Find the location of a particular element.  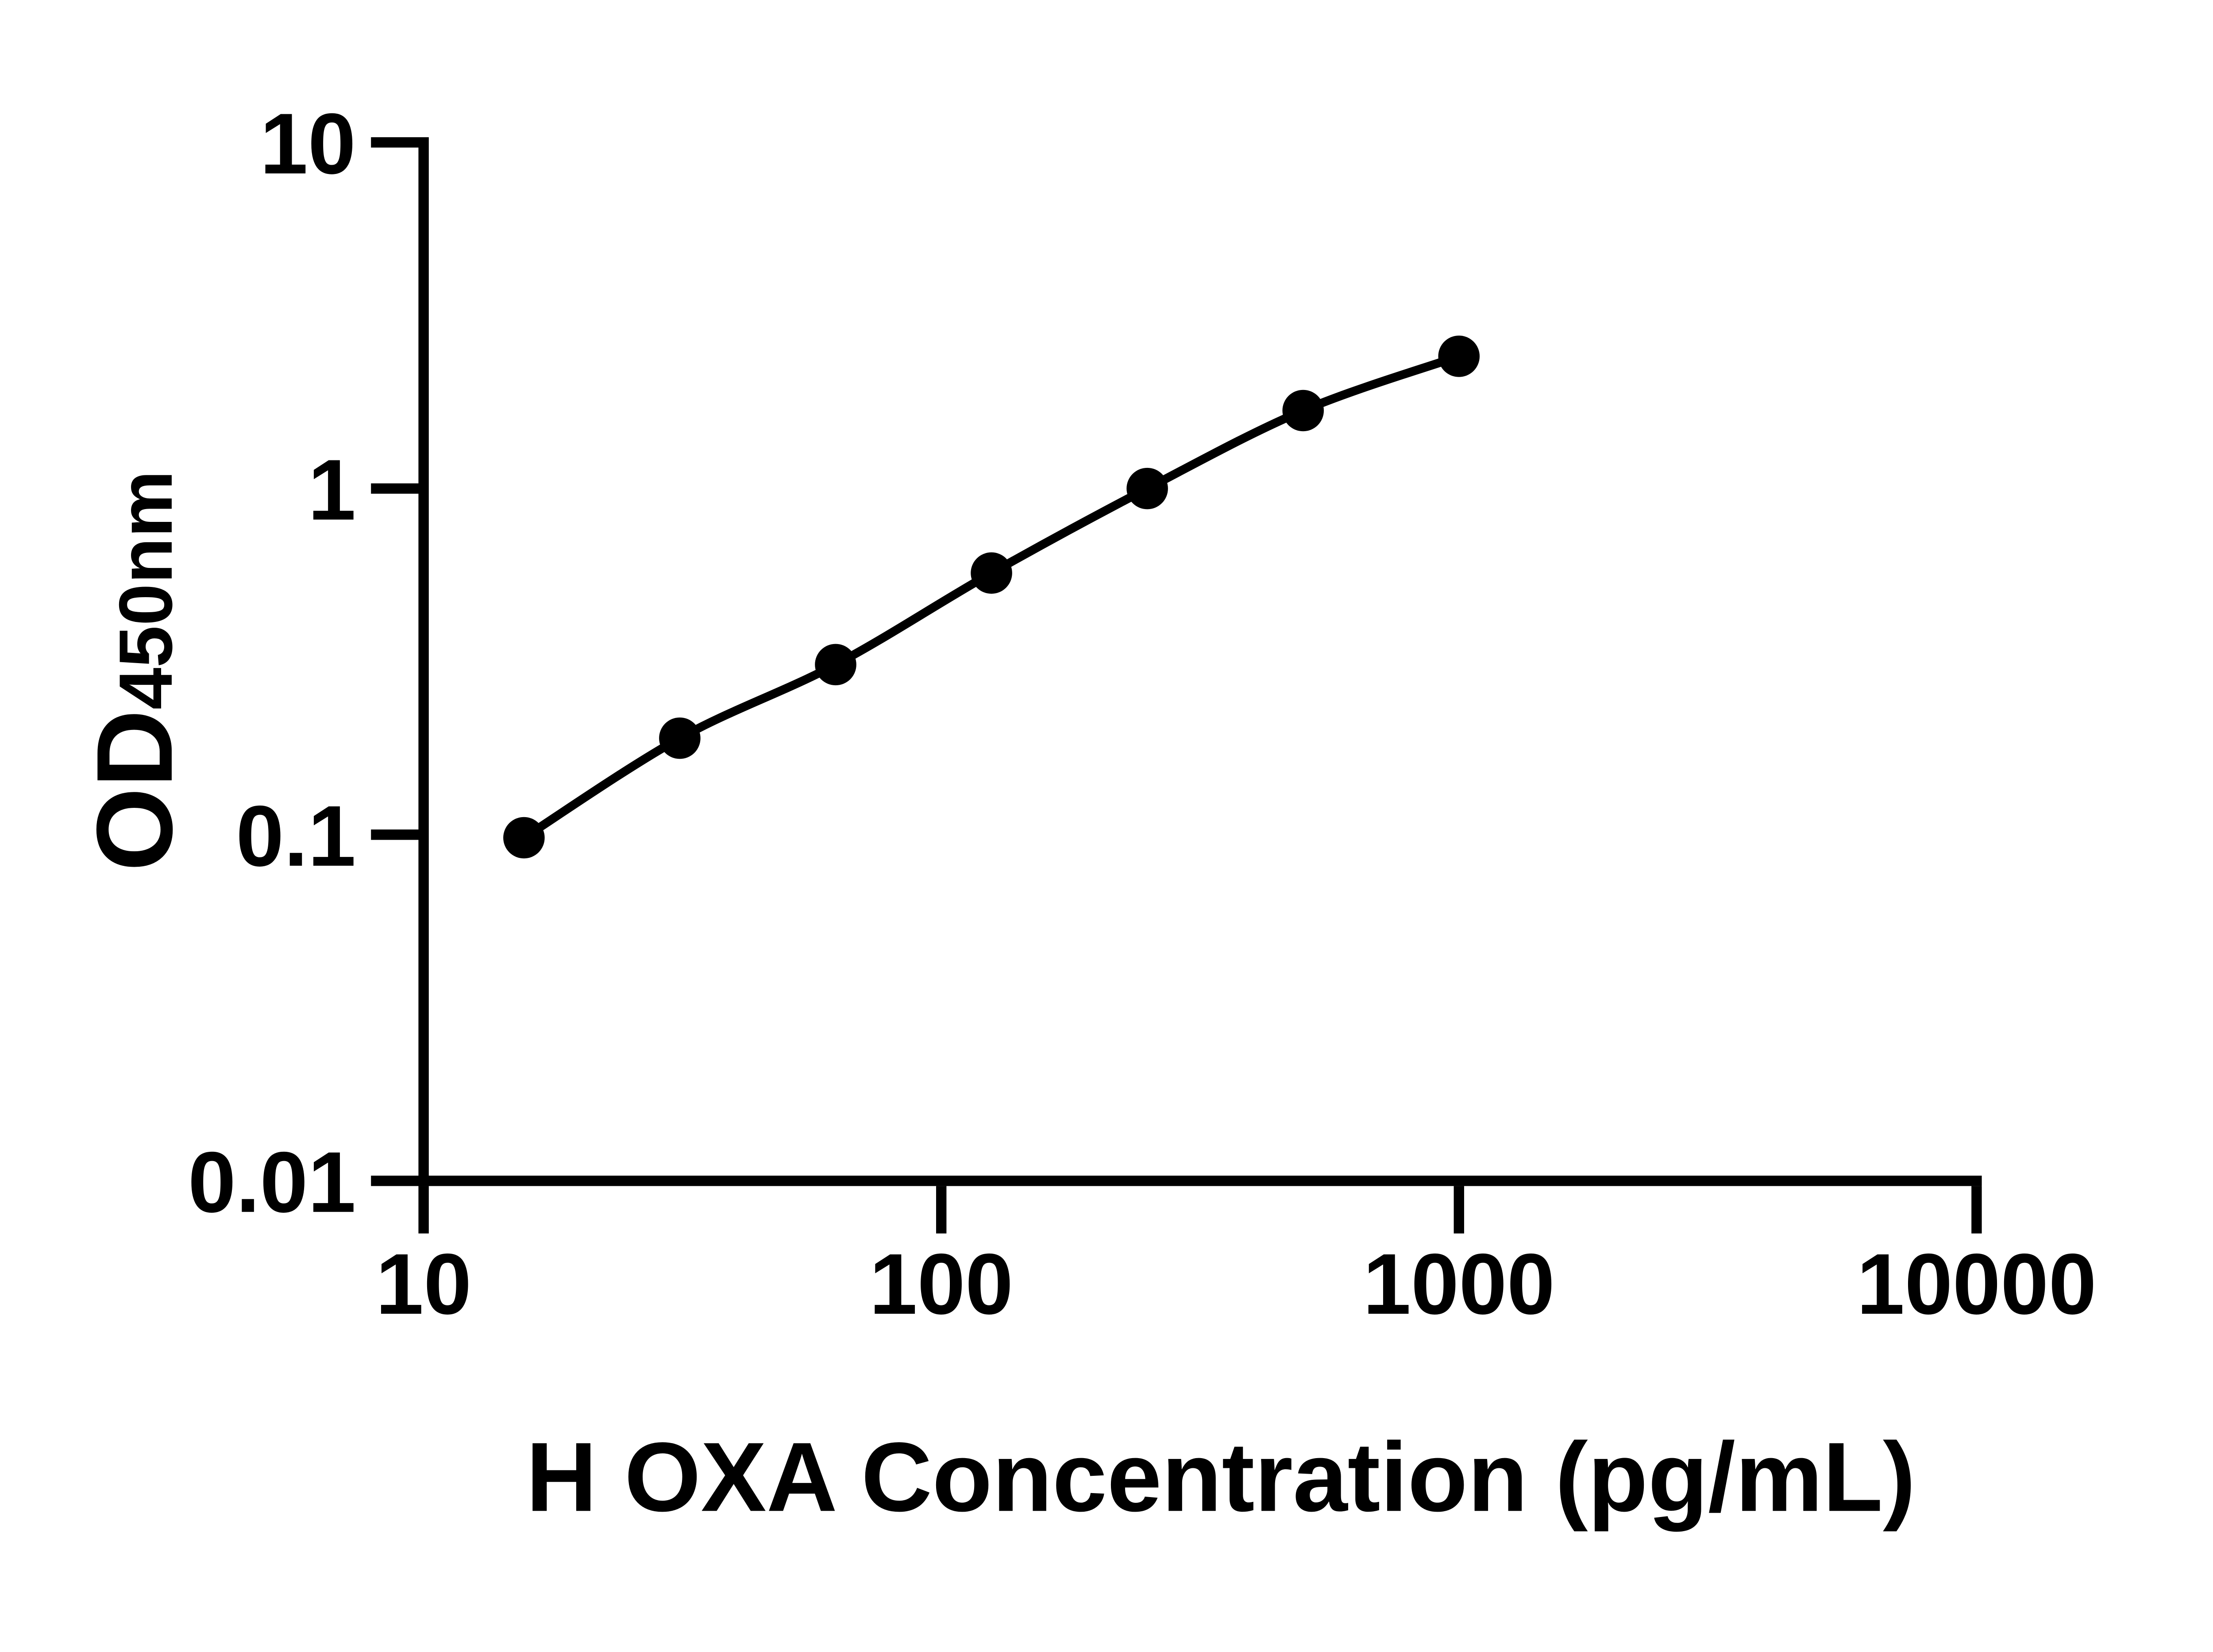

fit-curve-layer is located at coordinates (991, 596).